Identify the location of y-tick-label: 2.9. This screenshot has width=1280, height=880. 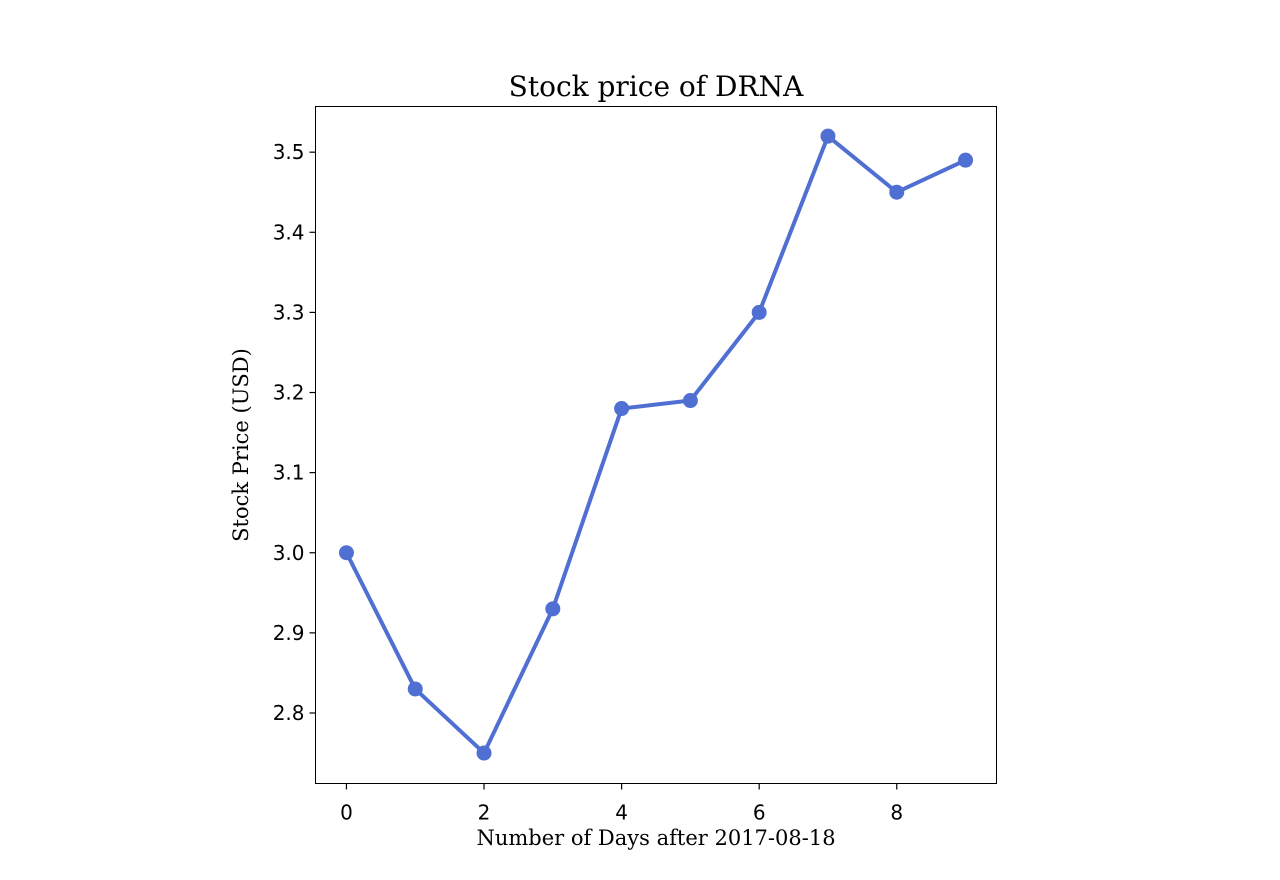
(289, 633).